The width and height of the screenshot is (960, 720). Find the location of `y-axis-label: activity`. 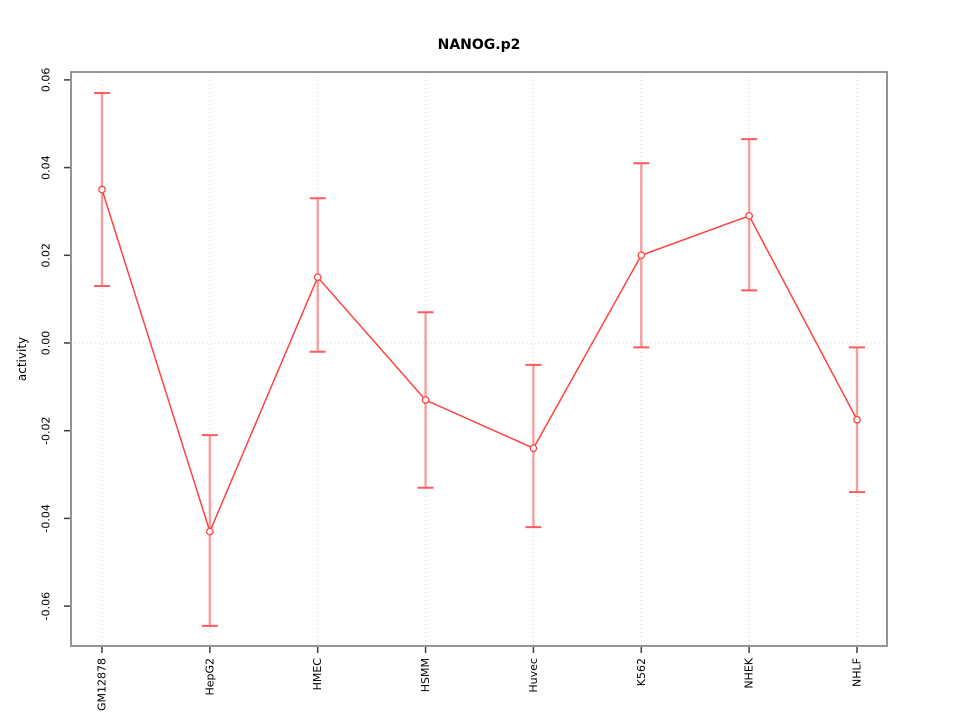

y-axis-label: activity is located at coordinates (22, 359).